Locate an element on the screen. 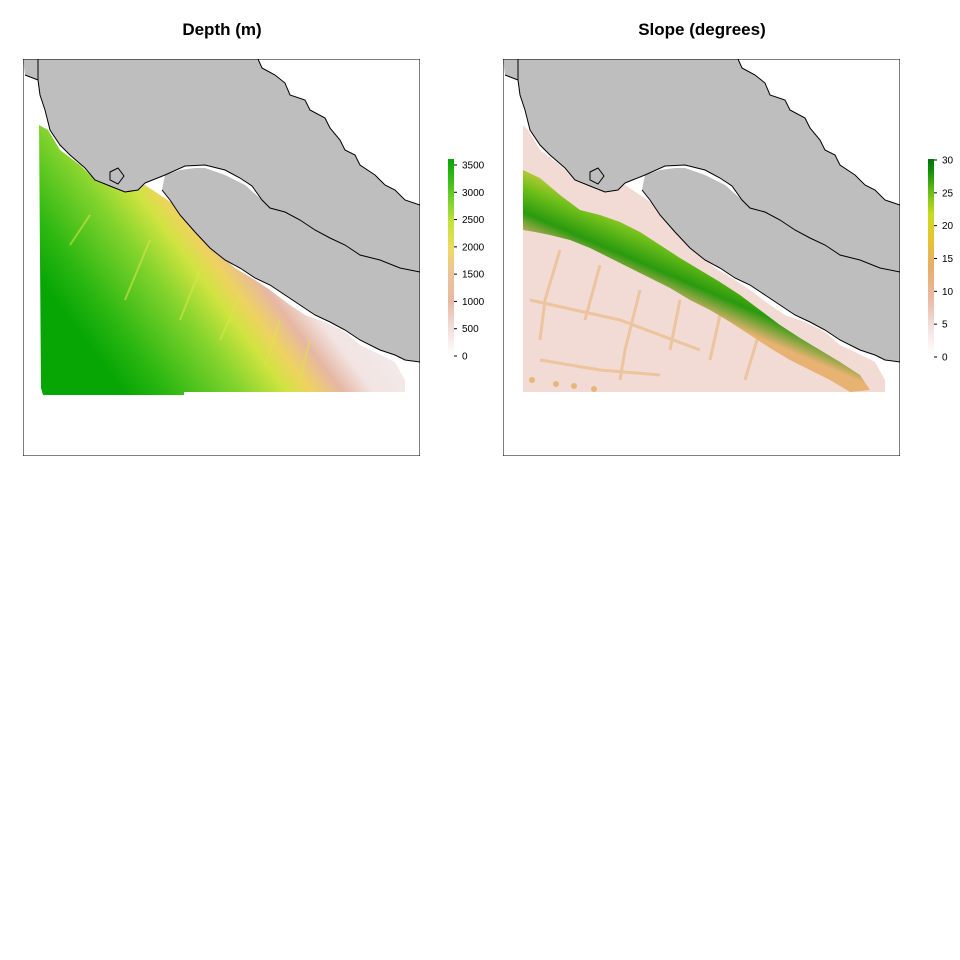 This screenshot has width=960, height=960. depth-legend-bar is located at coordinates (451, 257).